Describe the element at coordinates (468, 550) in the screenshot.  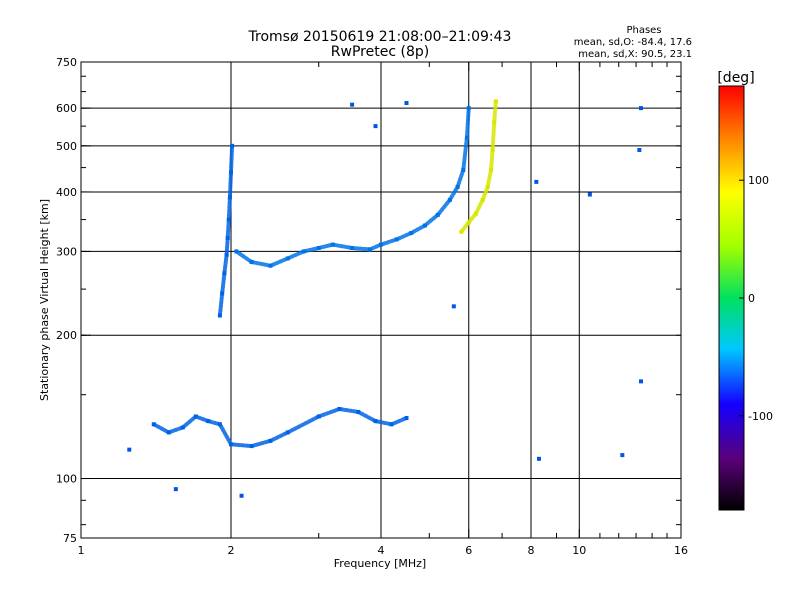
I see `x-tick-label: 6` at that location.